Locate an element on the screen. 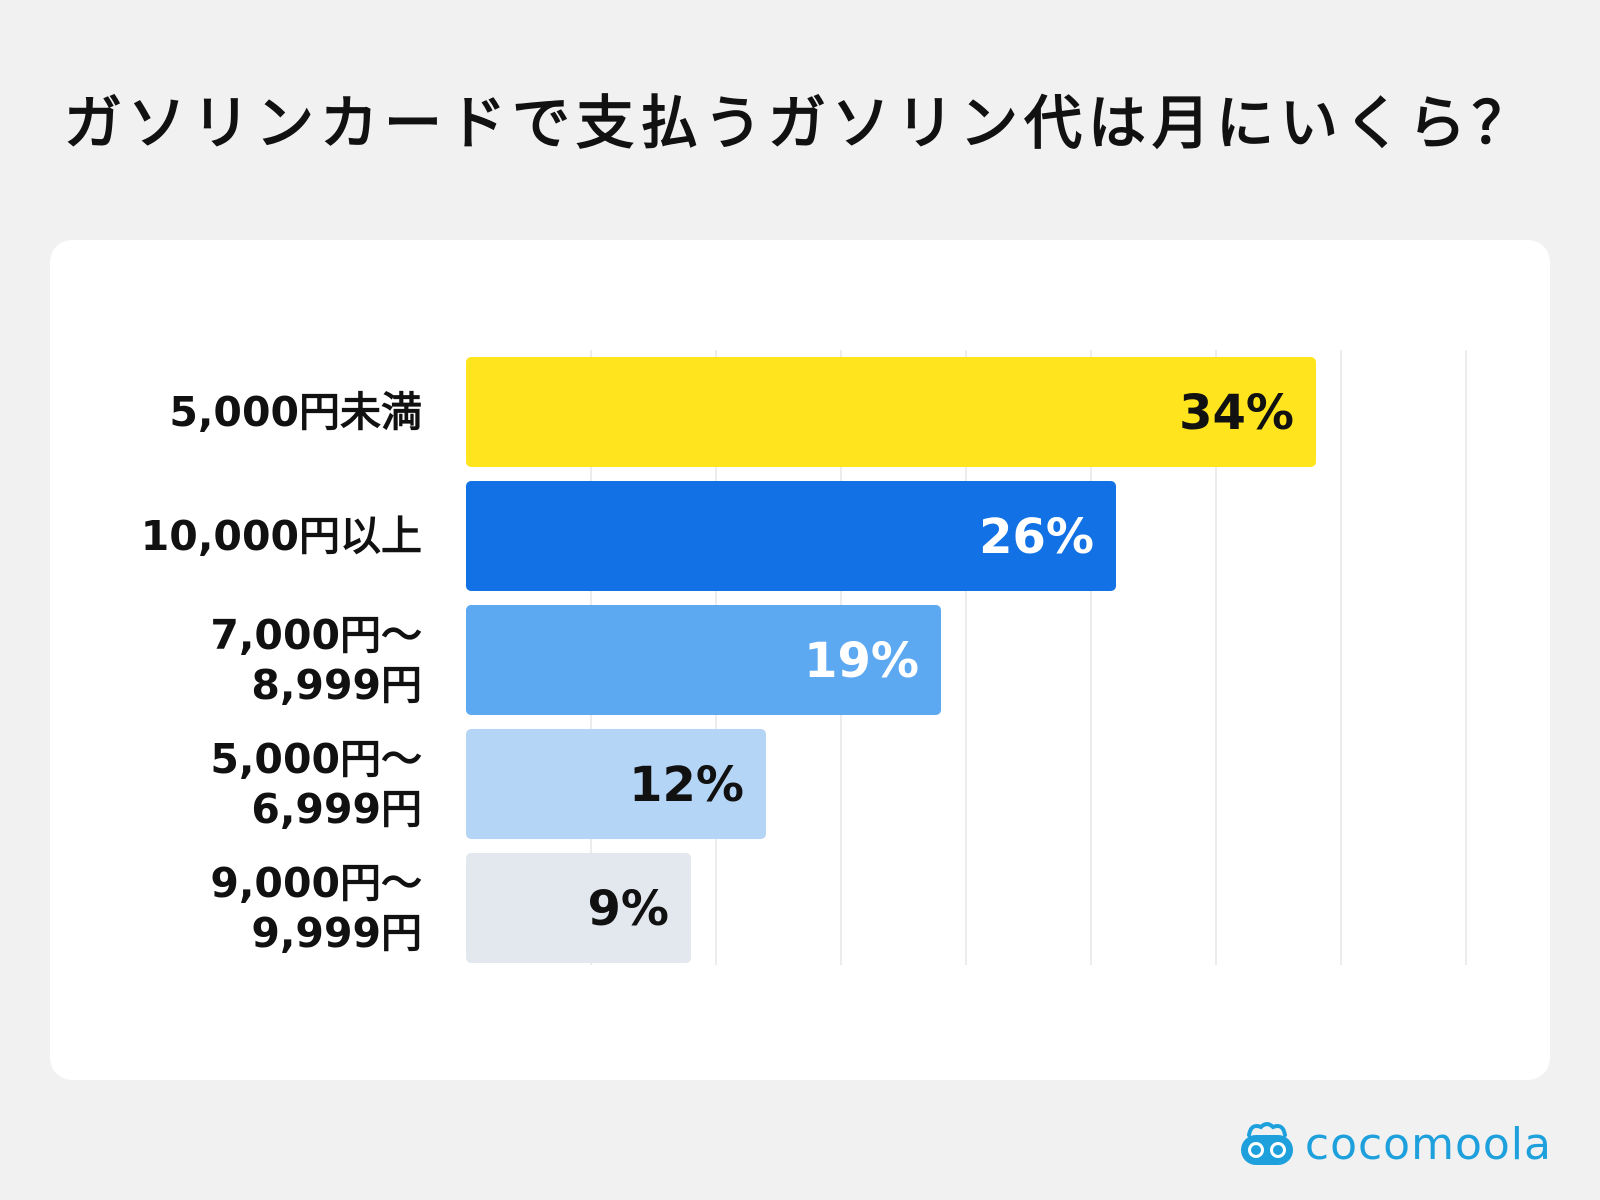 The image size is (1600, 1200). bar-value-label: 34% is located at coordinates (1236, 413).